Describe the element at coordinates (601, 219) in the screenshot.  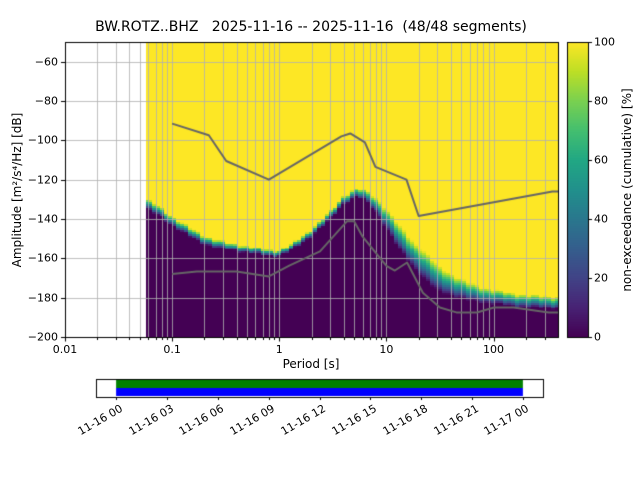
I see `colorbar-tick-label: 40` at that location.